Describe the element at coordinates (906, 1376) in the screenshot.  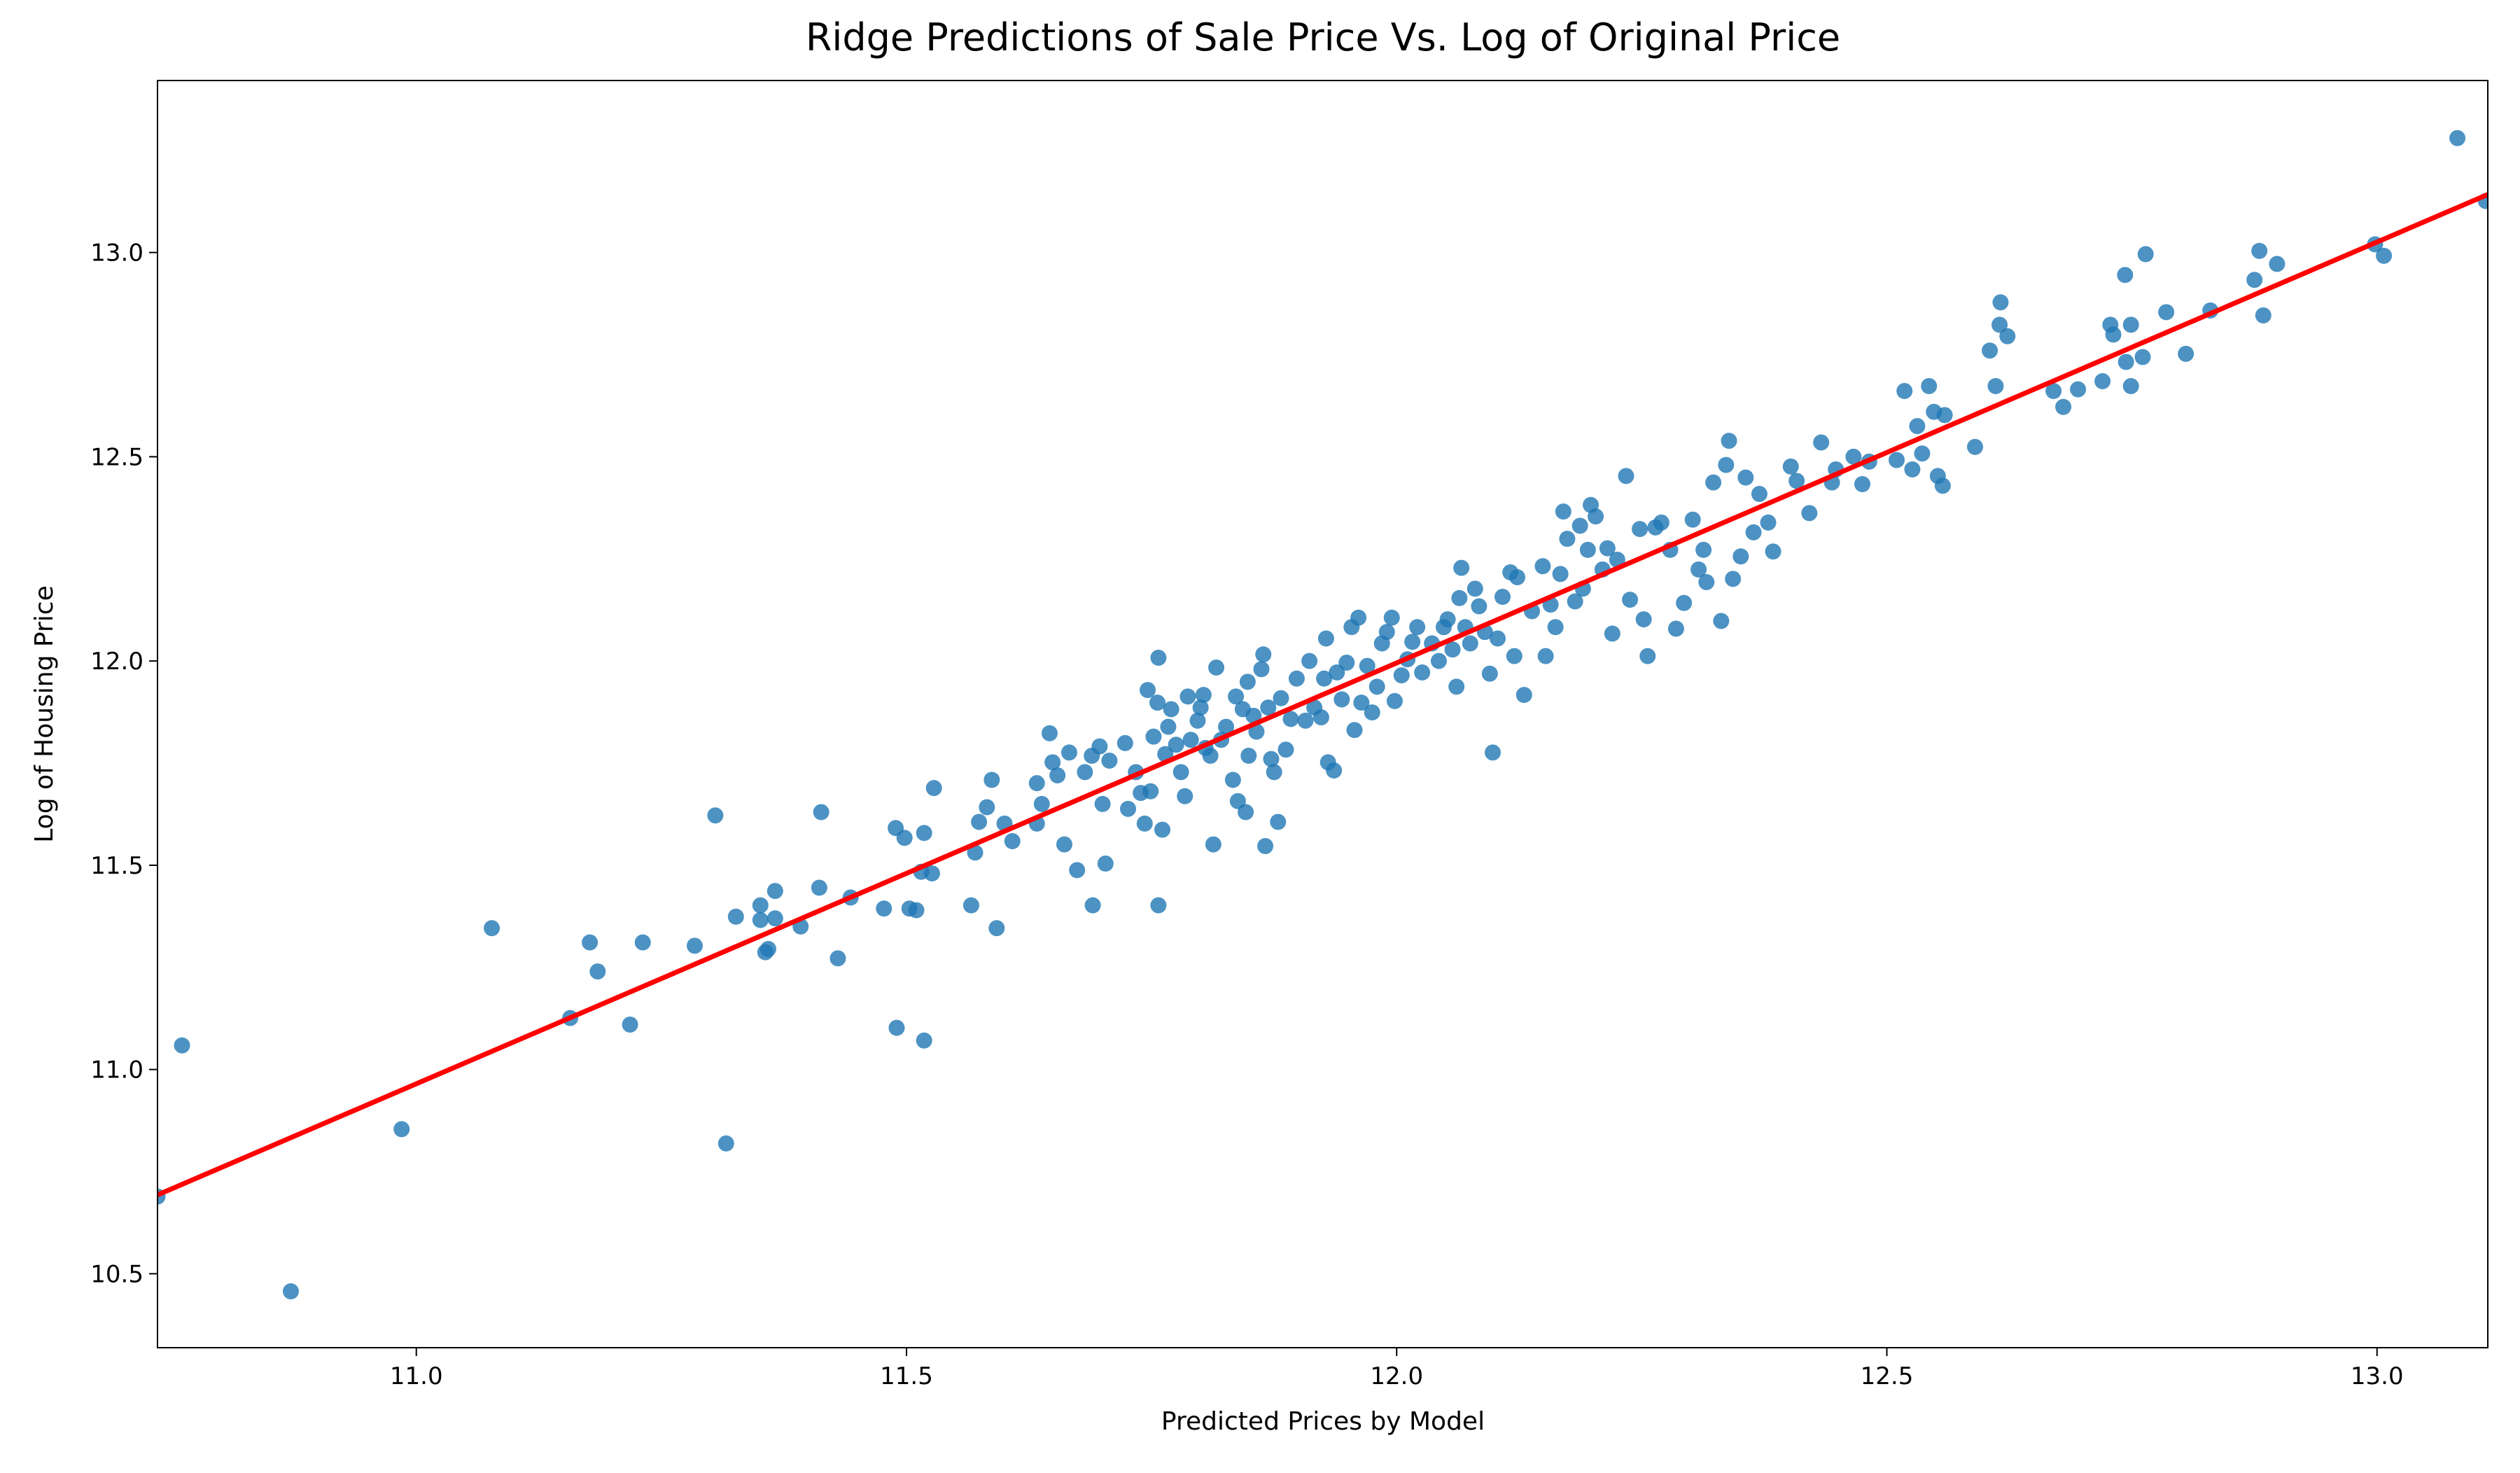
I see `x-tick-label: 11.5` at that location.